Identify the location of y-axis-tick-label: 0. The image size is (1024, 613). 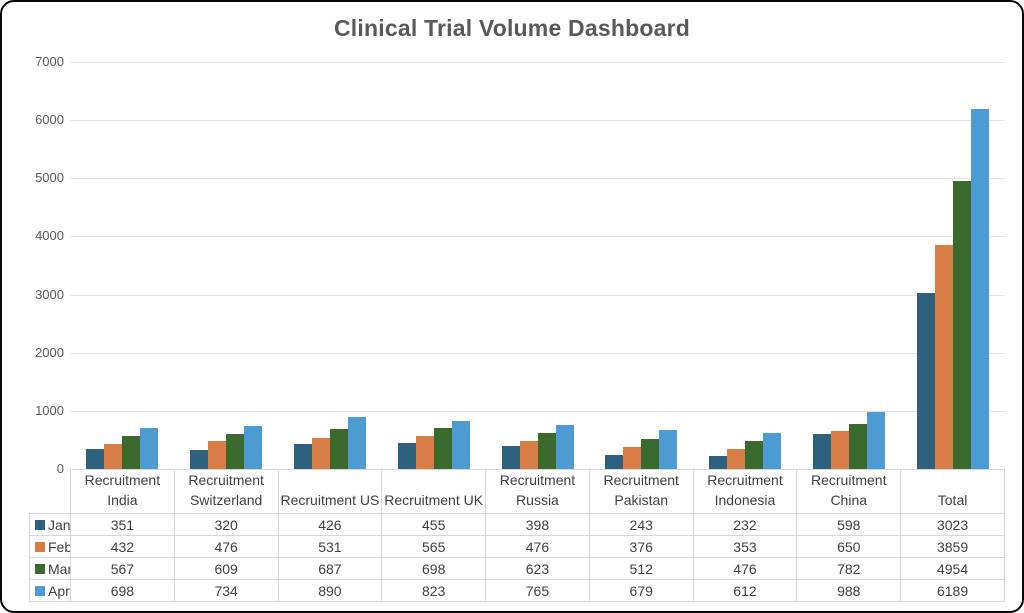
(60, 468).